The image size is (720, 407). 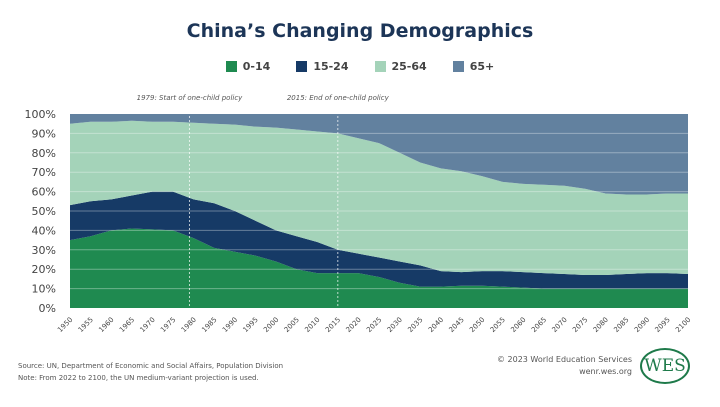 I want to click on x-tick-label: 1990, so click(x=230, y=325).